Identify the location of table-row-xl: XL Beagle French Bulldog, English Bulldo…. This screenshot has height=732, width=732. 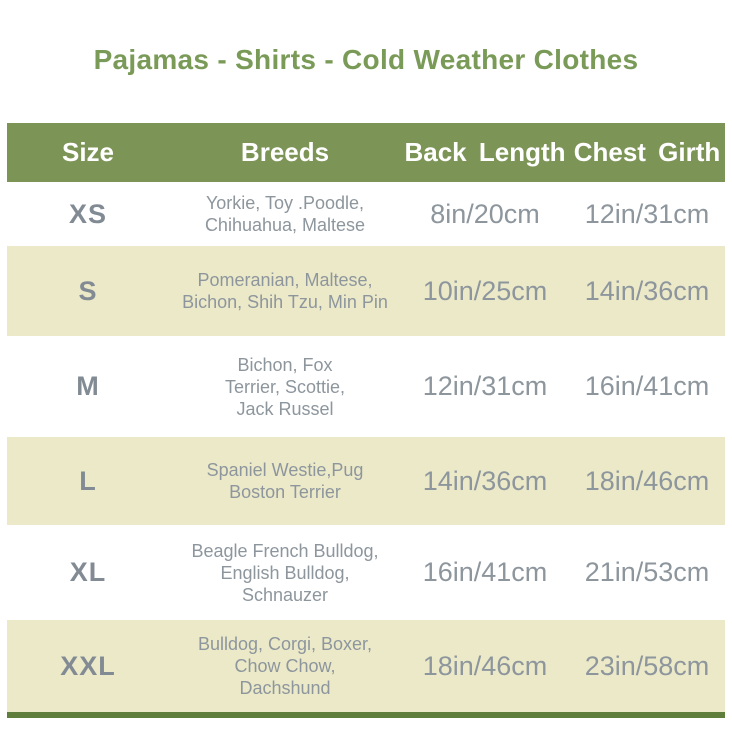
(366, 572).